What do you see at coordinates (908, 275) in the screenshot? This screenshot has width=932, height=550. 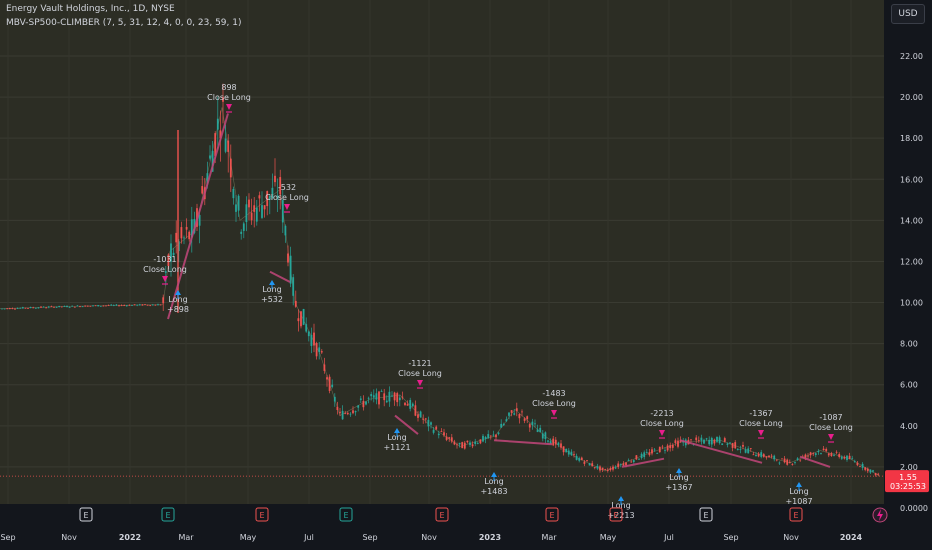 I see `price-axis-panel` at bounding box center [908, 275].